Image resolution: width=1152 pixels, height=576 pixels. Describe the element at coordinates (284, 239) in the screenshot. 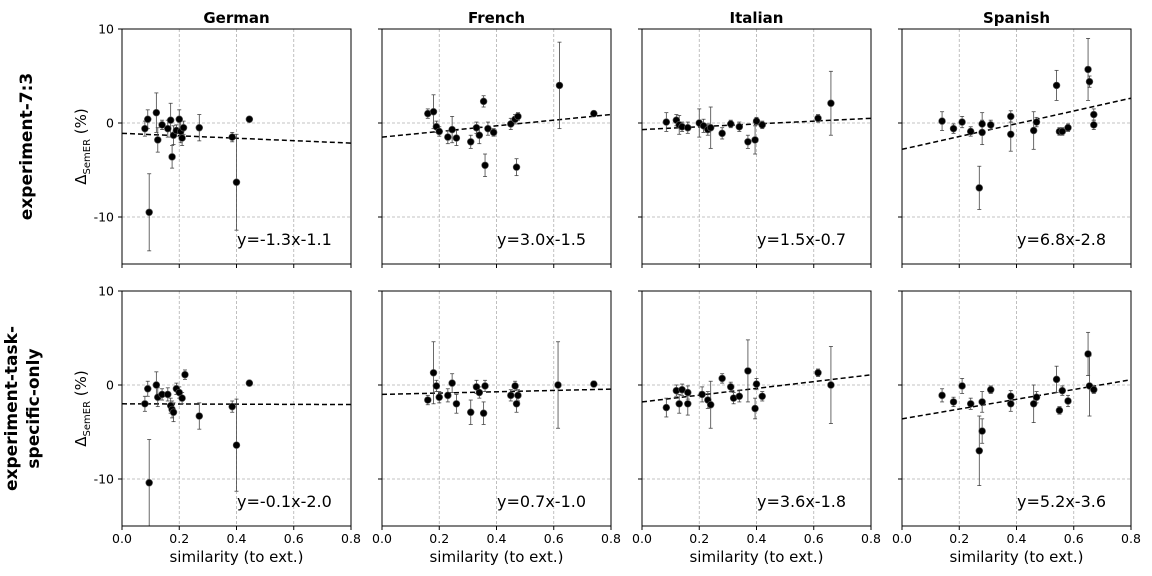

I see `regression-equation: y=-1.3x-1.1` at that location.